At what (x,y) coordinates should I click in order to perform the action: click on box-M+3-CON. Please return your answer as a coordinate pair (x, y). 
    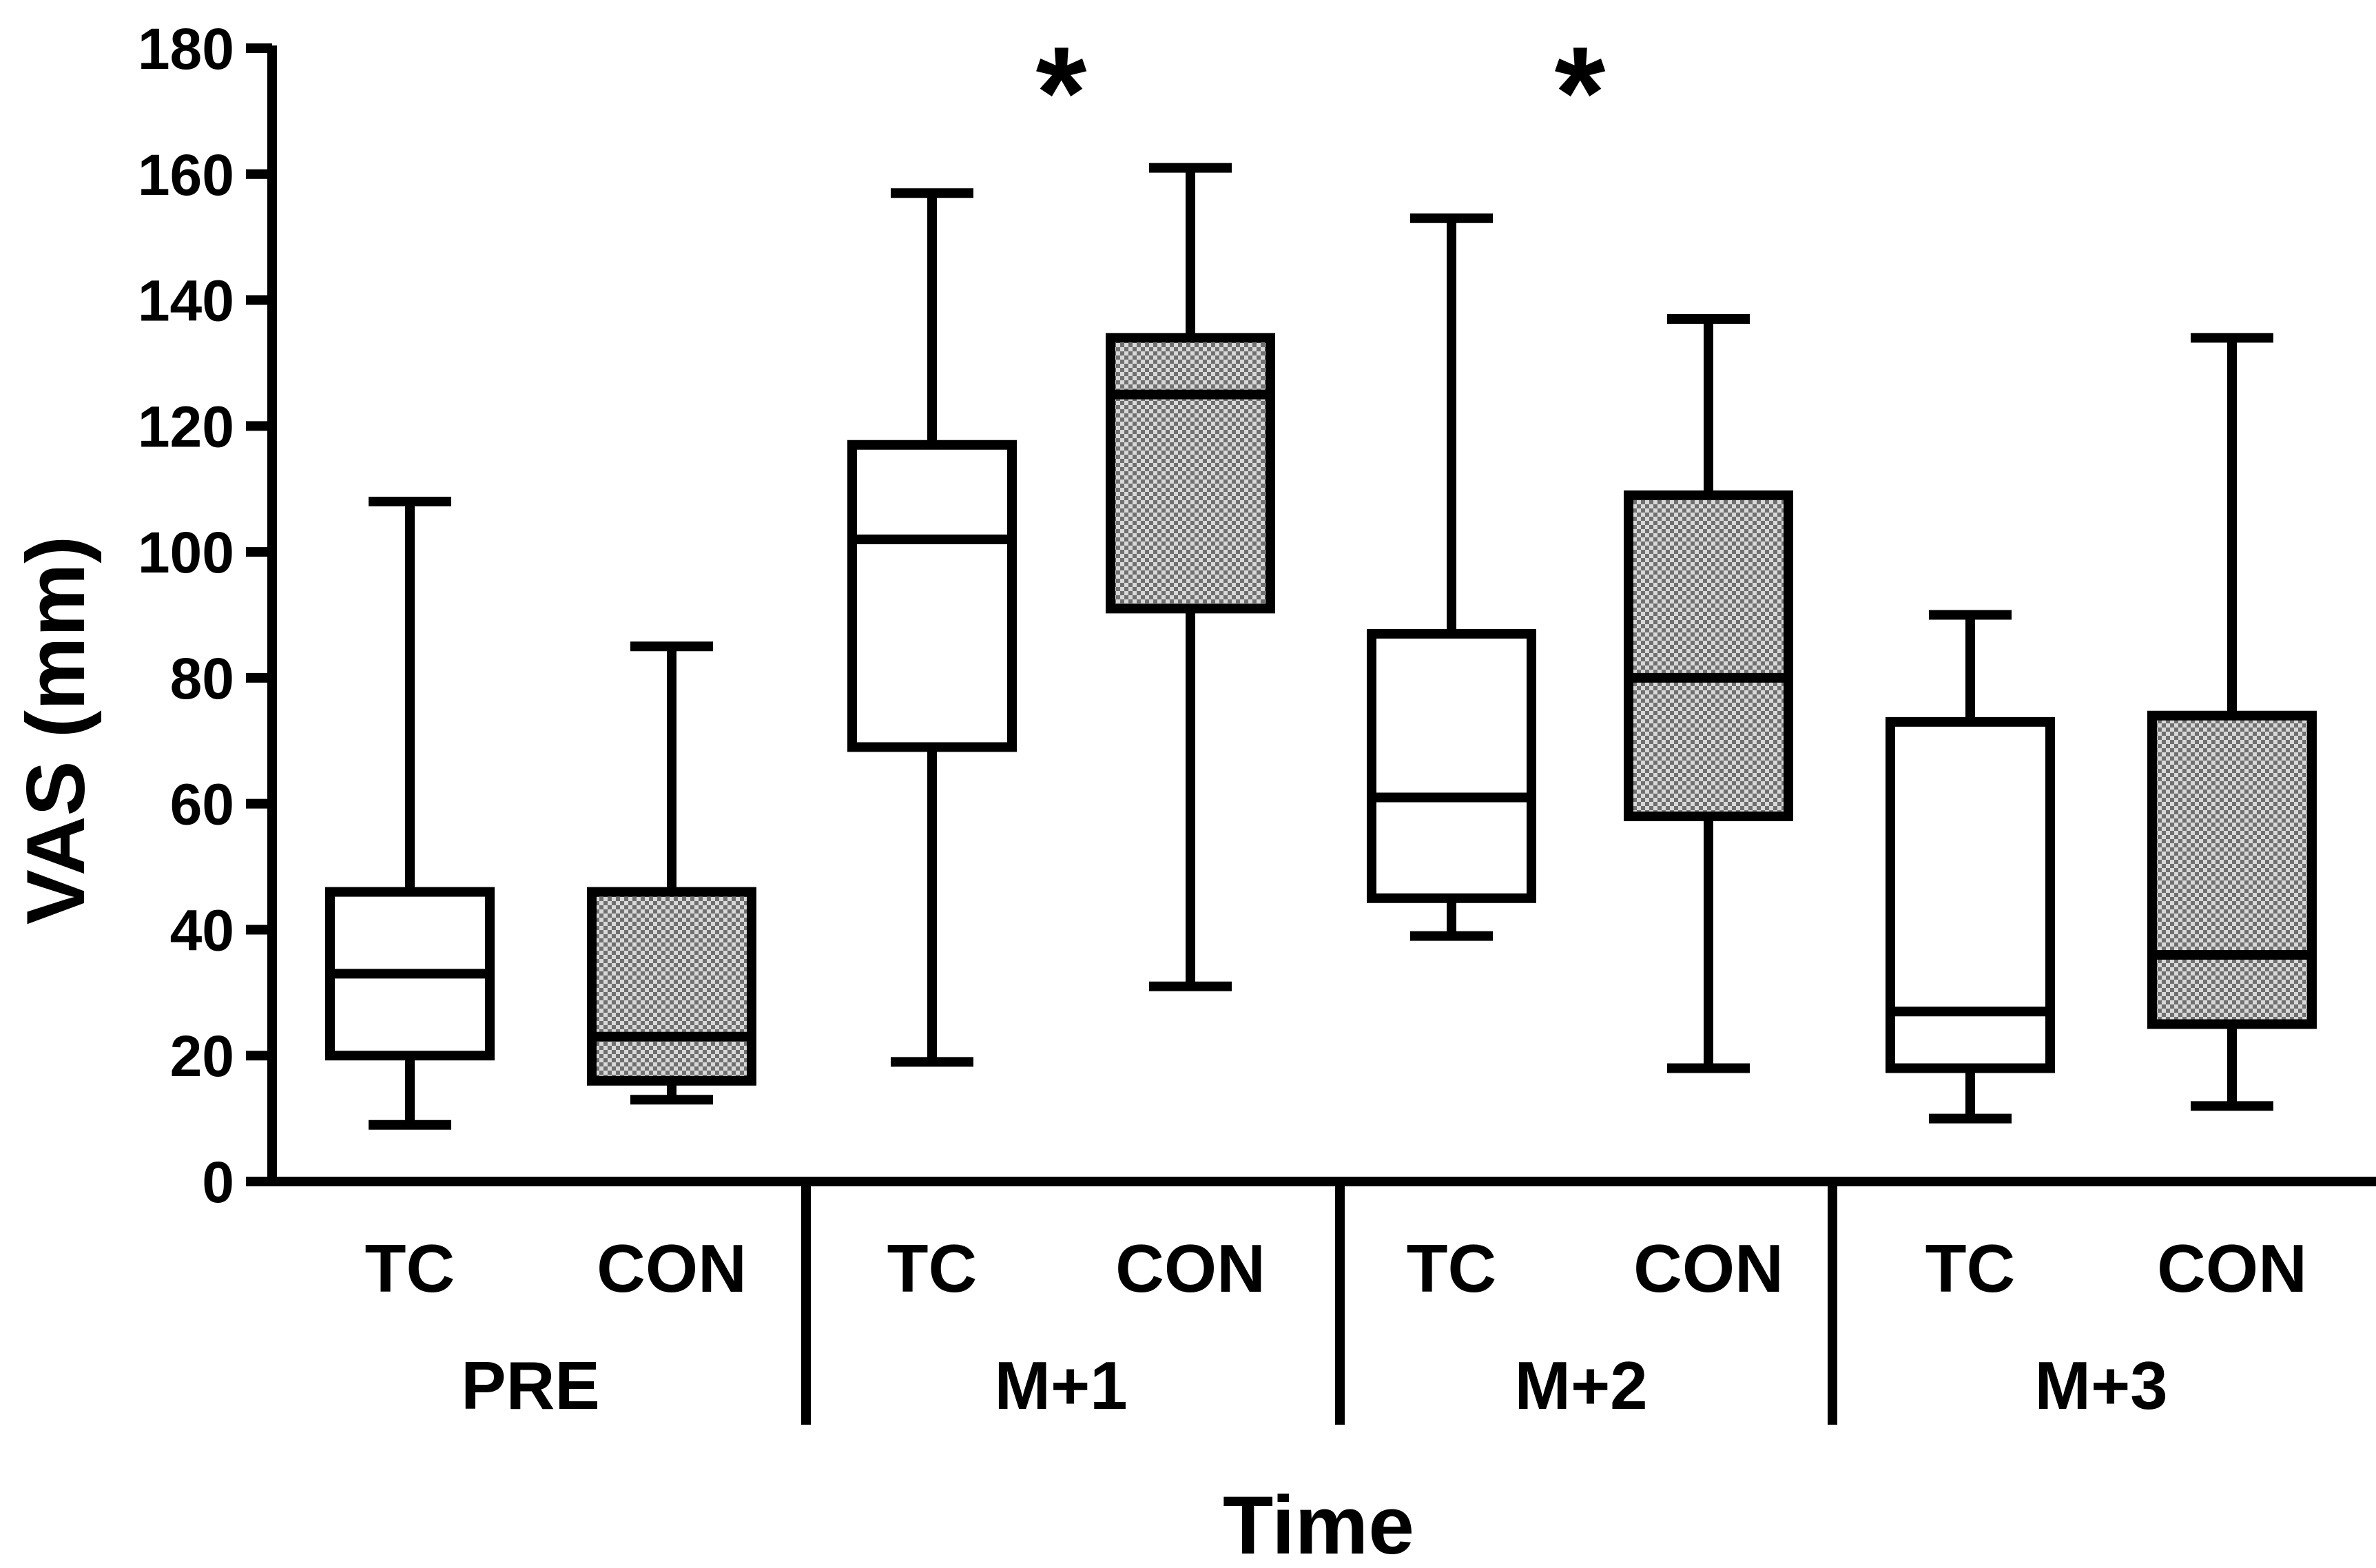
    Looking at the image, I should click on (2232, 869).